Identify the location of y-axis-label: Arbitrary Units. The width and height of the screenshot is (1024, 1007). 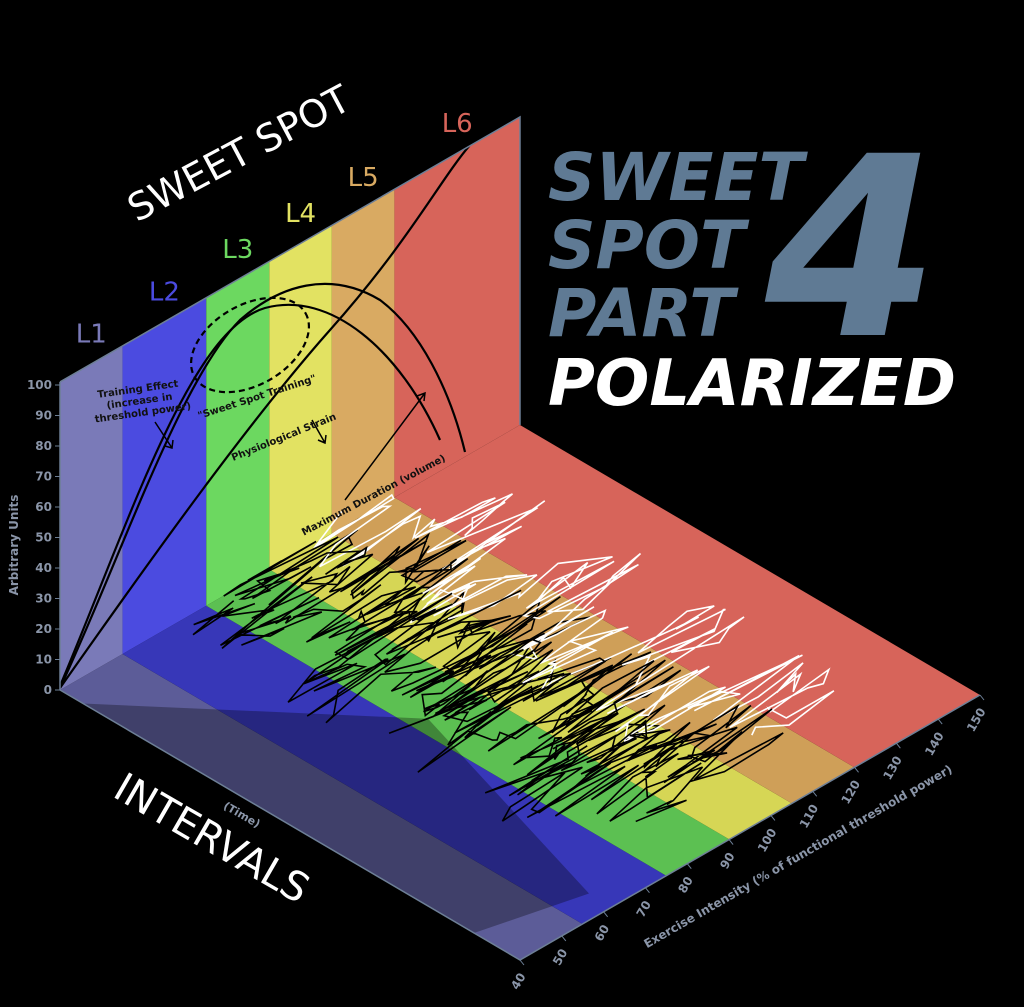
(14, 545).